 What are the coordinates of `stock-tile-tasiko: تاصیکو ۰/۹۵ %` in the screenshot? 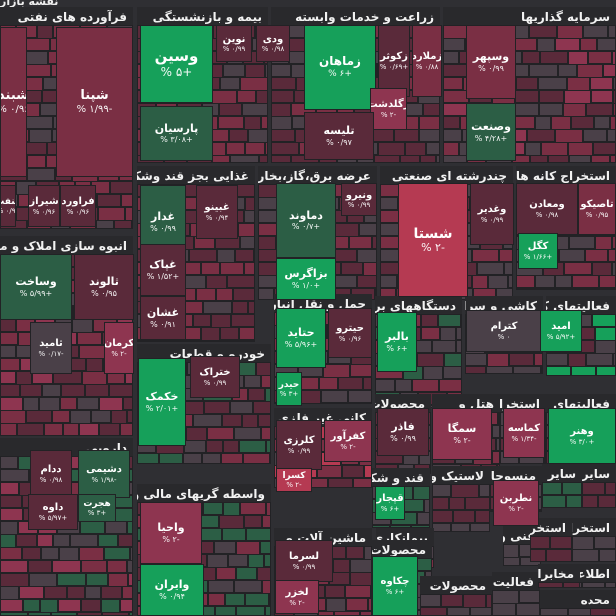 It's located at (597, 209).